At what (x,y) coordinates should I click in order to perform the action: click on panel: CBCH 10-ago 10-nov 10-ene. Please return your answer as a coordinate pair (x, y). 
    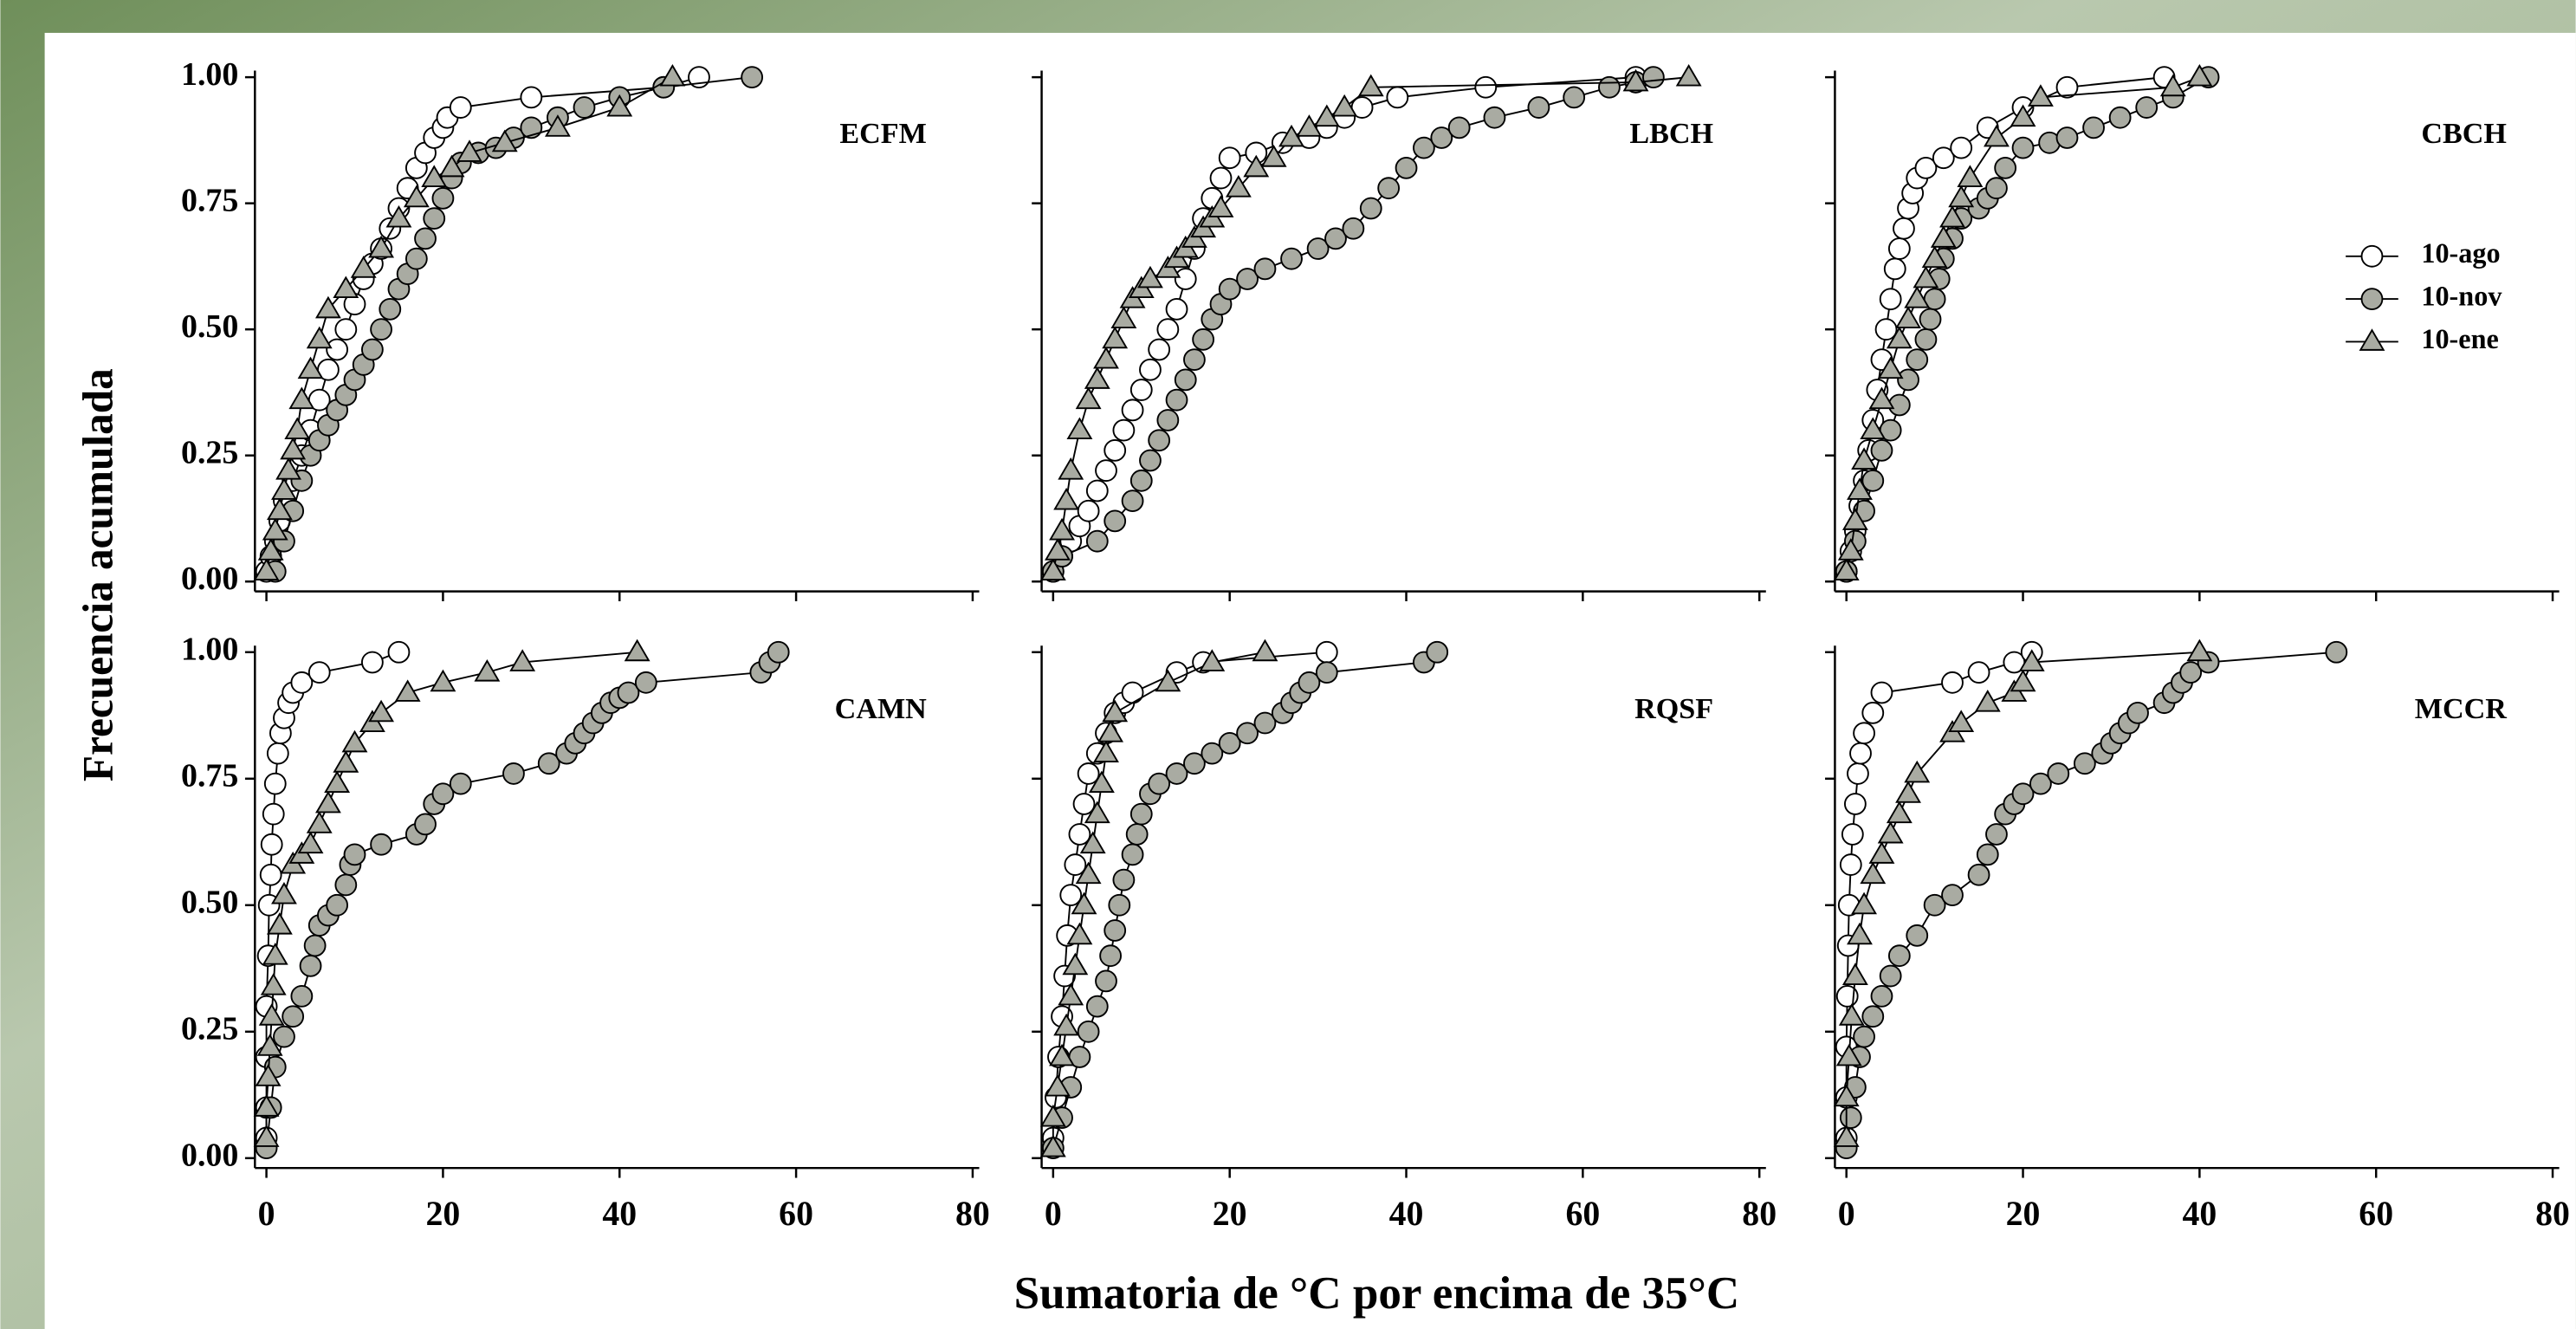
    Looking at the image, I should click on (2192, 332).